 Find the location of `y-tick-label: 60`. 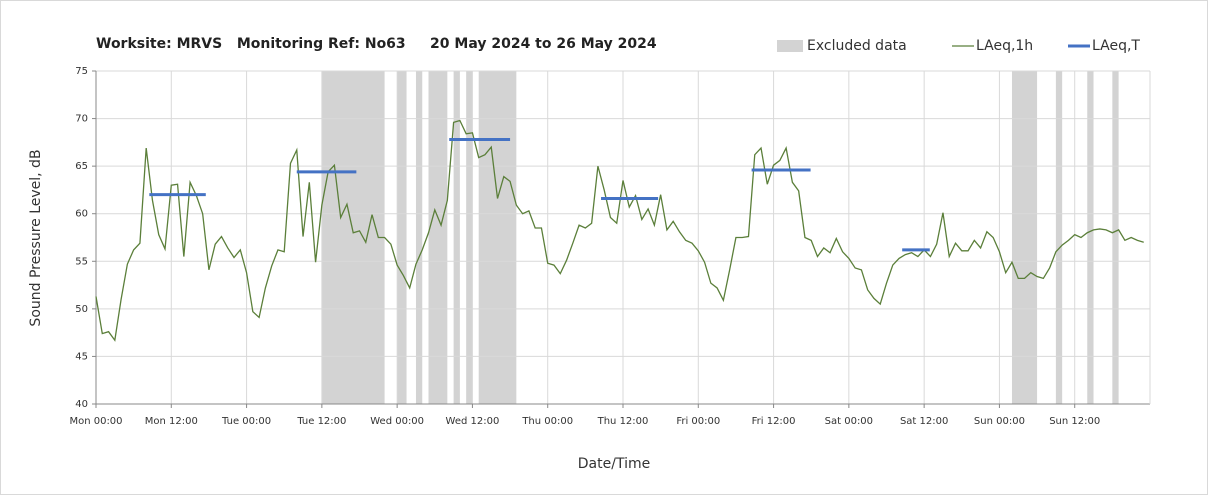

y-tick-label: 60 is located at coordinates (81, 214).